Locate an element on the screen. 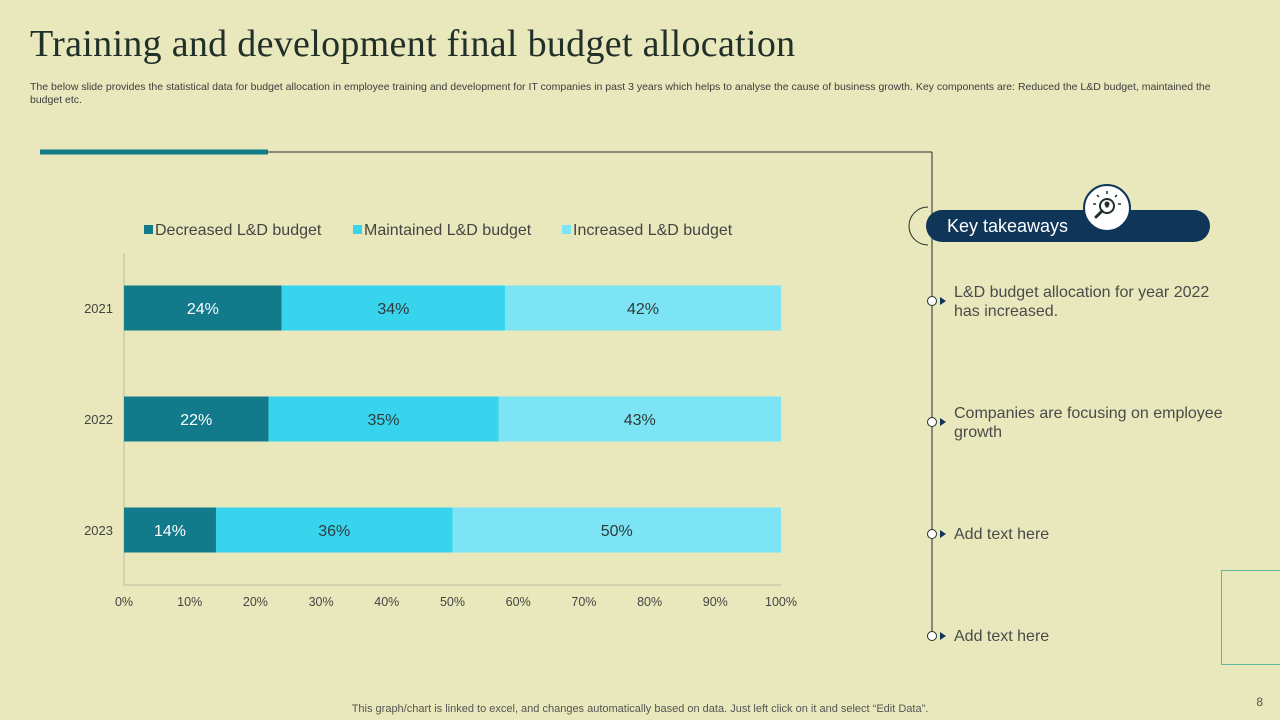 The width and height of the screenshot is (1280, 720). y-axis-ticks: 2021 2022 2023 is located at coordinates (98, 419).